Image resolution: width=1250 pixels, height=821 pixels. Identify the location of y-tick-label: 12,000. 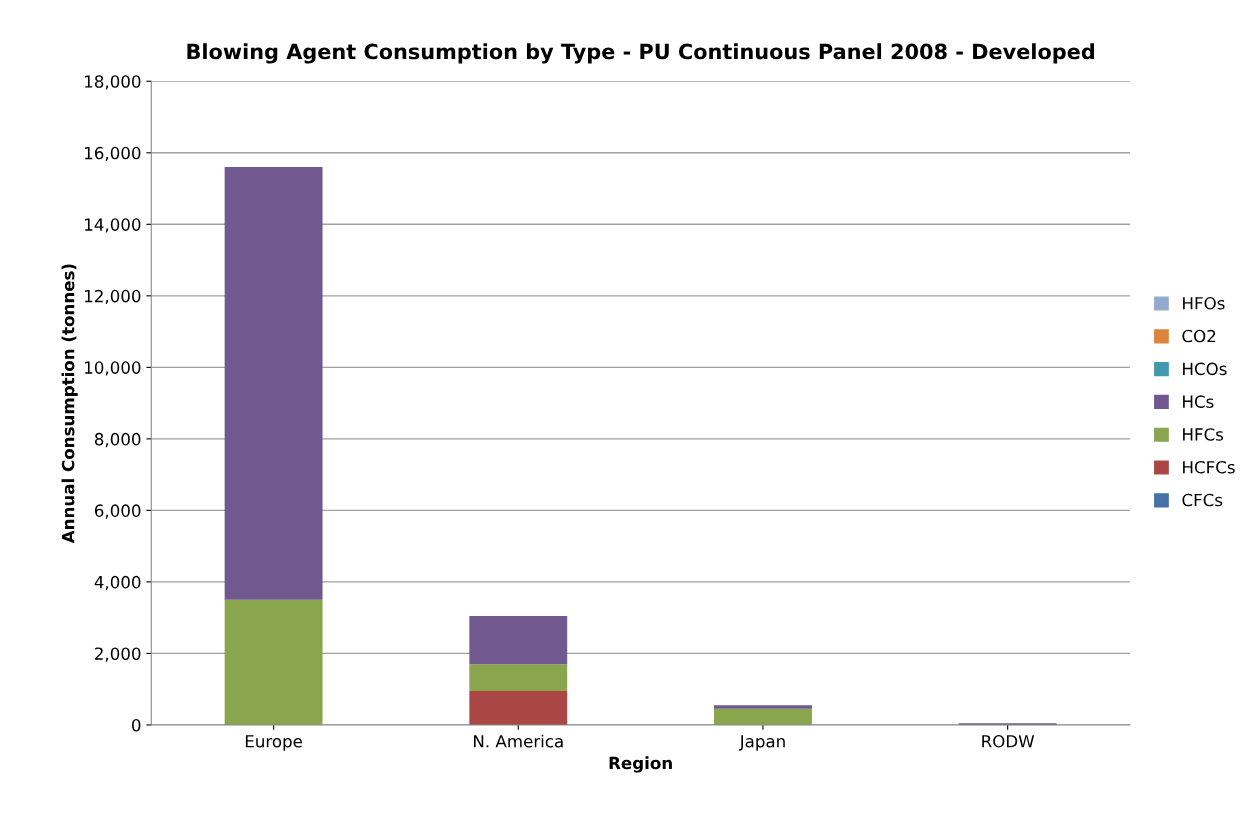
(113, 297).